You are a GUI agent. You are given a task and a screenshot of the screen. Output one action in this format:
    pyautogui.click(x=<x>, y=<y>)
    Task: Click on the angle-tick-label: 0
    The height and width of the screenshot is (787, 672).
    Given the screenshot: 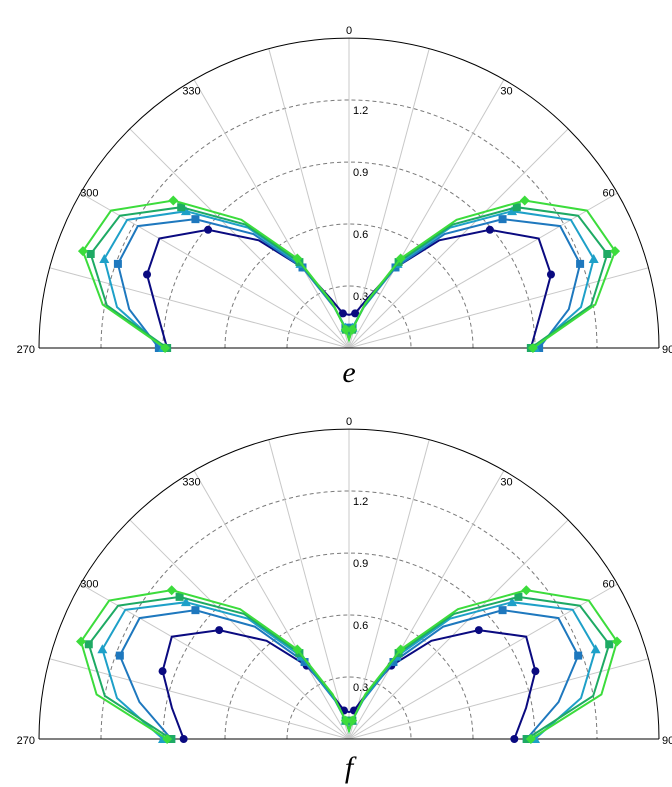 What is the action you would take?
    pyautogui.click(x=349, y=31)
    